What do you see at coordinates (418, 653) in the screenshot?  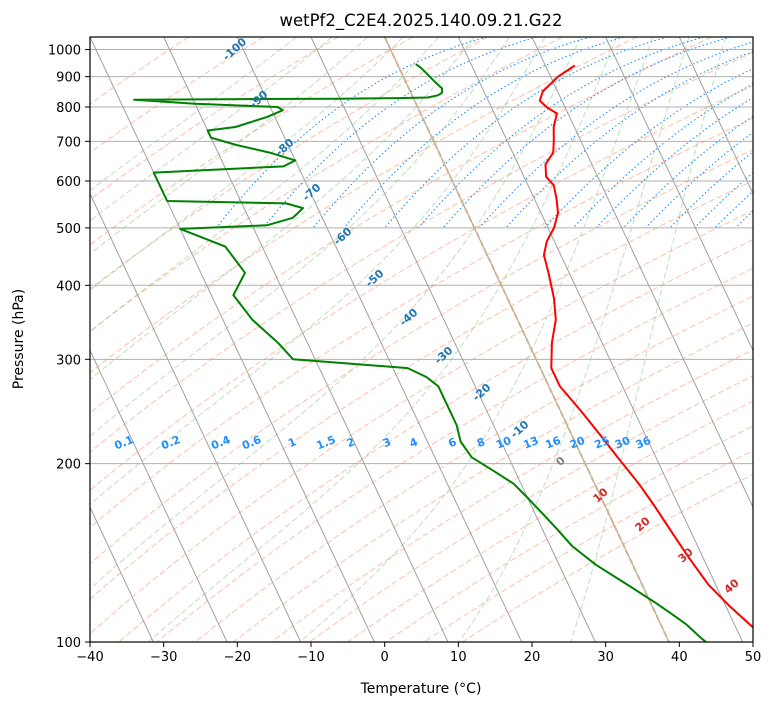 I see `x-axis: −40 −30 −20 −10 0 10 20 30 40 50` at bounding box center [418, 653].